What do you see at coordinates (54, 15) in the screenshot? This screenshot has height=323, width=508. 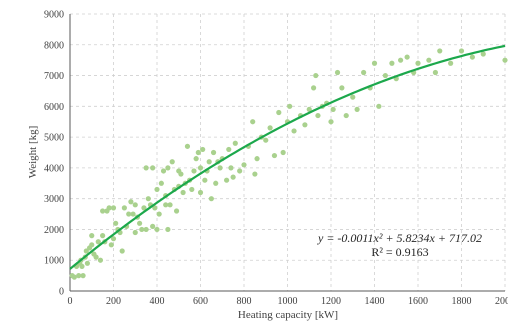 I see `y-tick-label: 9000` at bounding box center [54, 15].